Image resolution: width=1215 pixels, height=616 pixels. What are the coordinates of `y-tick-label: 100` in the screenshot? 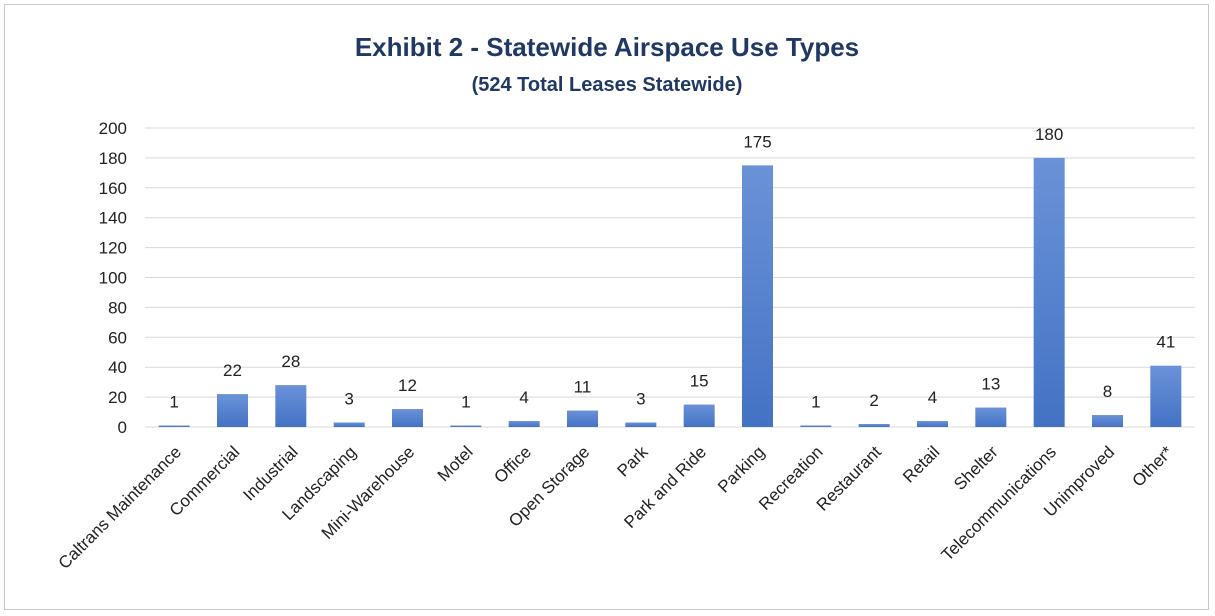 It's located at (113, 278).